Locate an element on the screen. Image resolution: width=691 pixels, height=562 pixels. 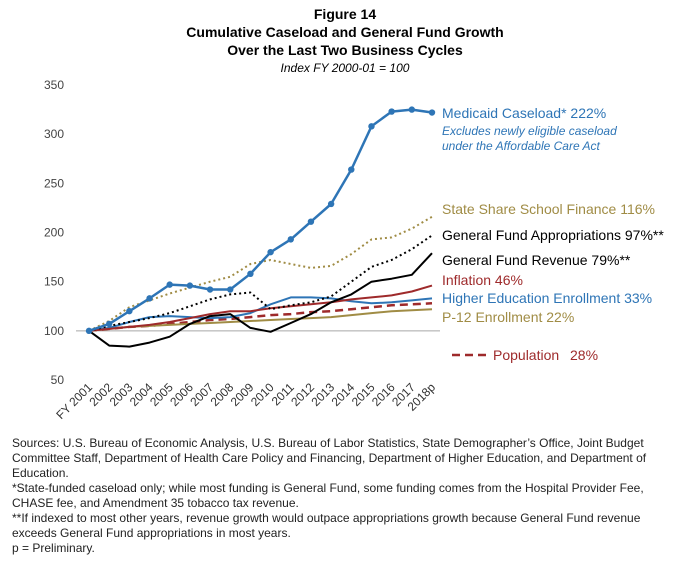
legend-p12: P-12 Enrollment 22% is located at coordinates (508, 317).